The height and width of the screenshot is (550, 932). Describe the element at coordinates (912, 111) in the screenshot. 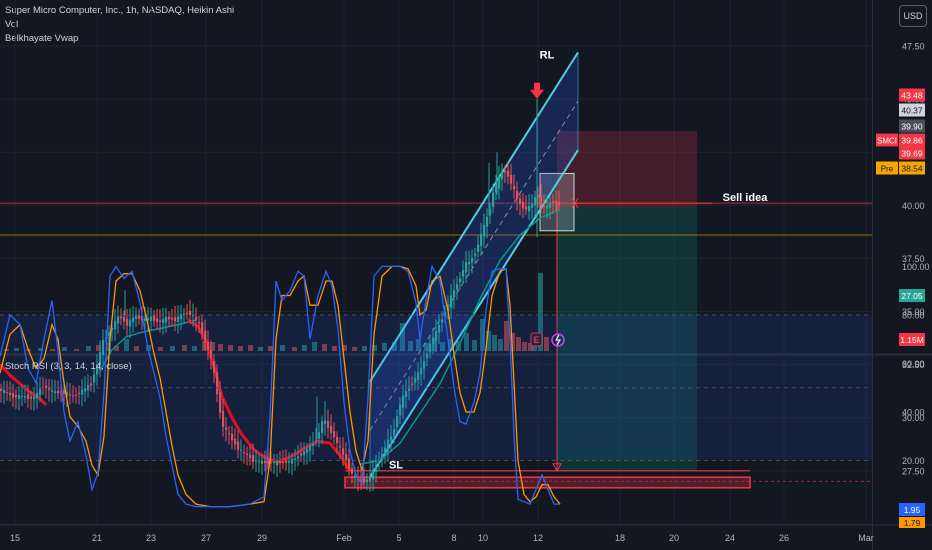

I see `price-tag: 40.37` at that location.